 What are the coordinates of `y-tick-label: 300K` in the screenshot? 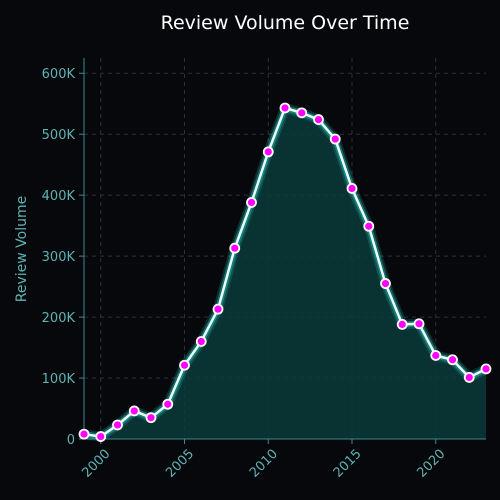 It's located at (59, 257).